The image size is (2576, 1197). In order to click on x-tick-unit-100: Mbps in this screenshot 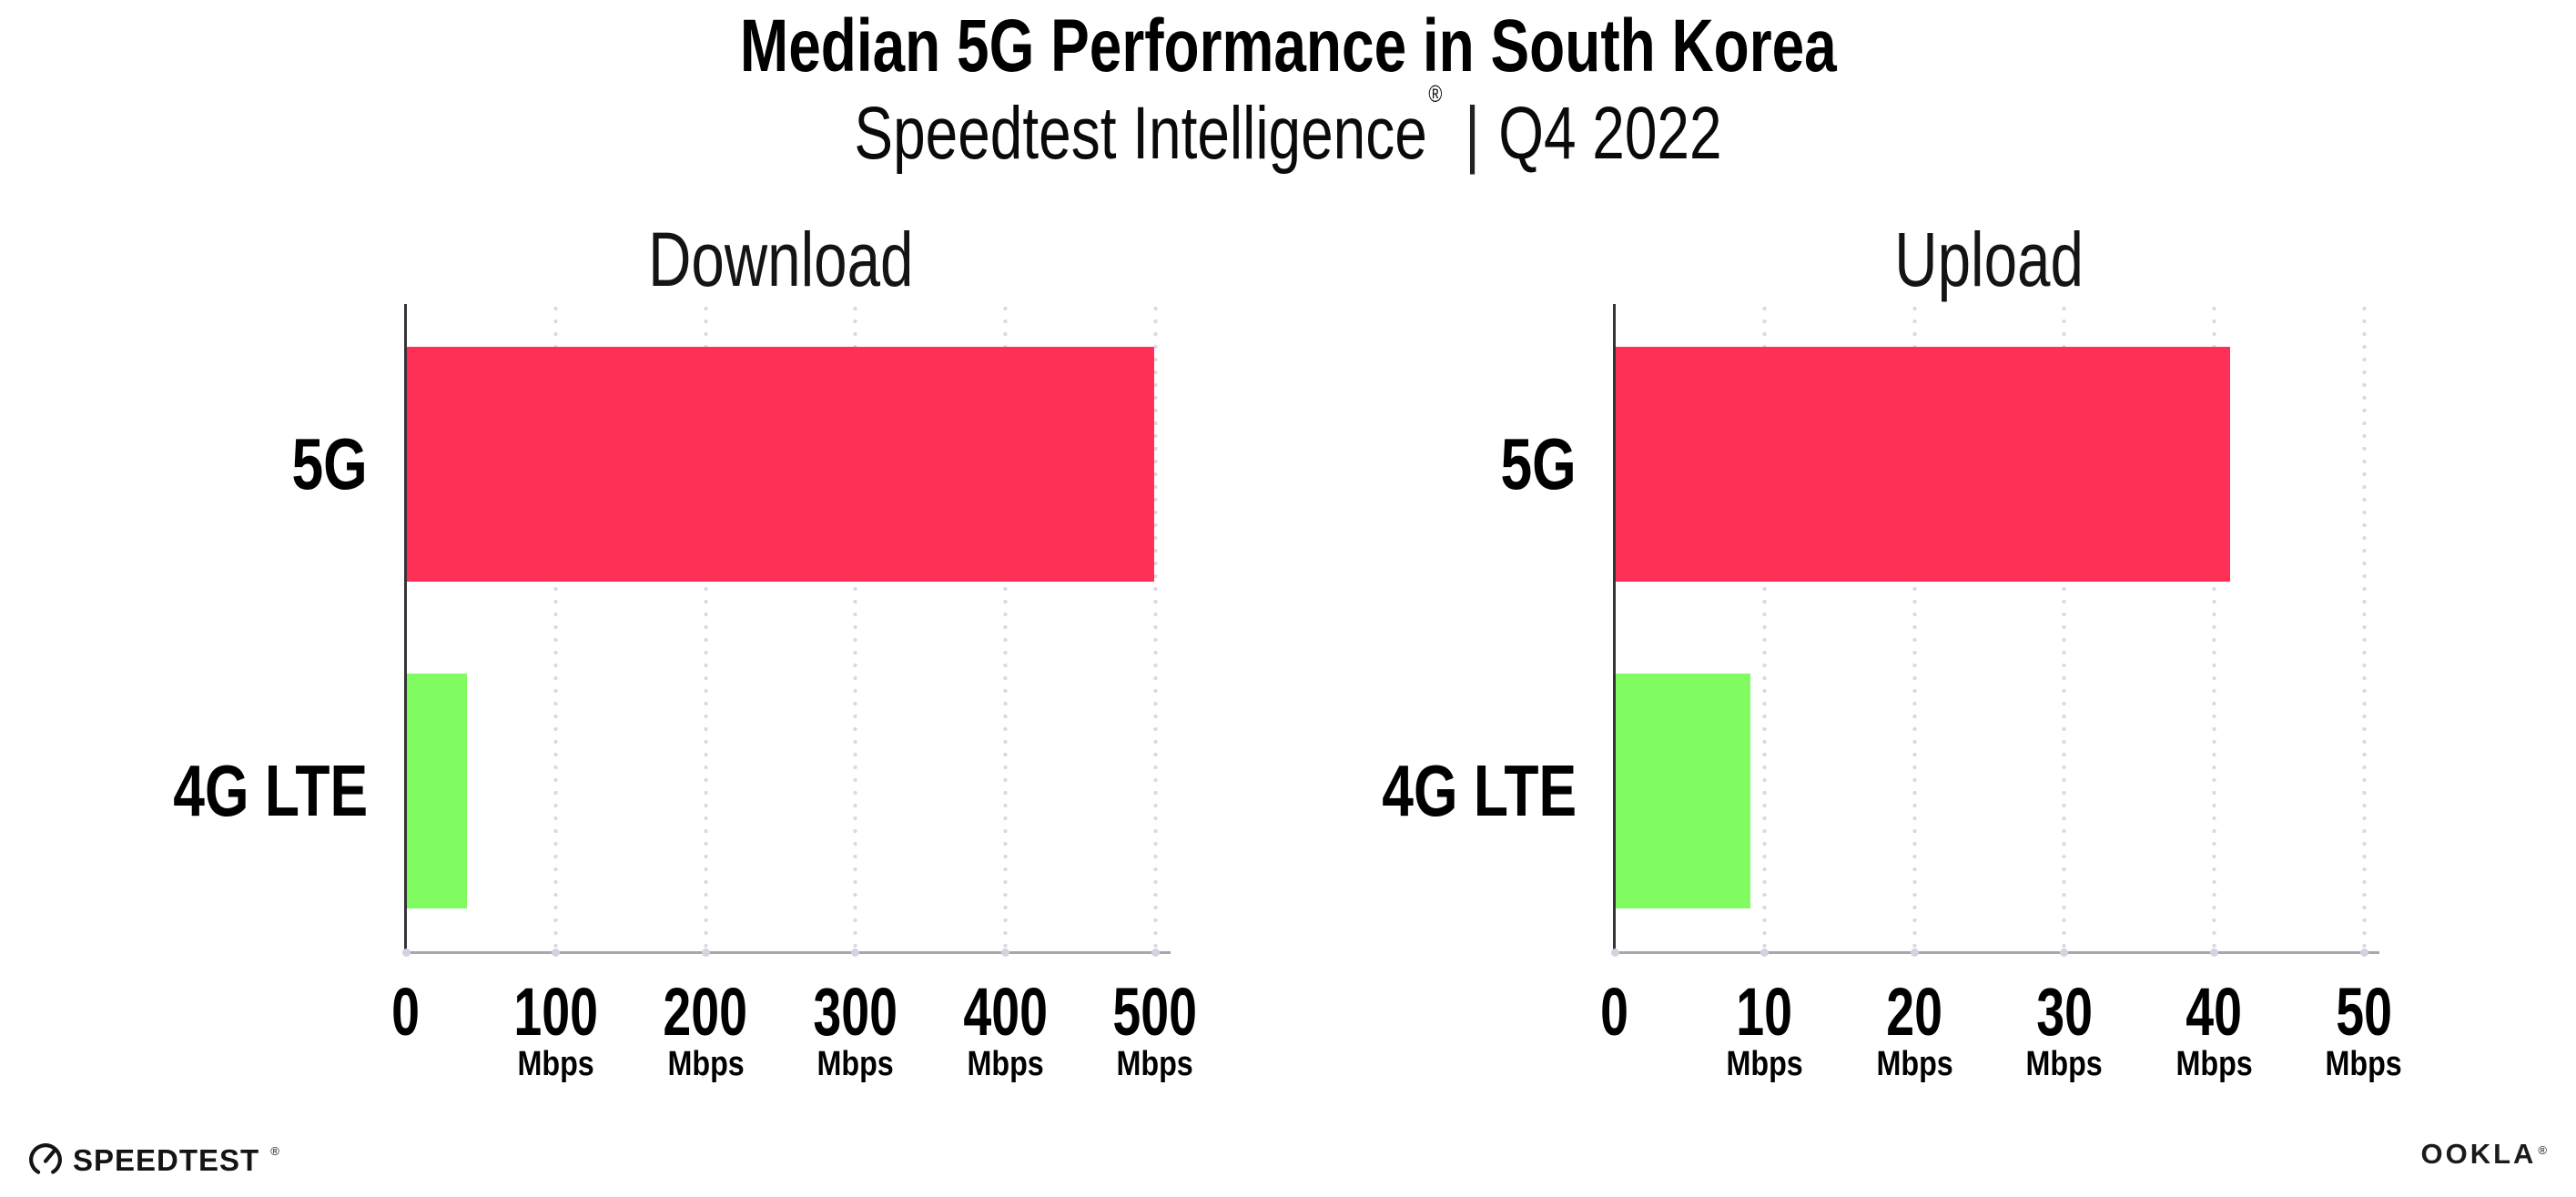, I will do `click(556, 1064)`.